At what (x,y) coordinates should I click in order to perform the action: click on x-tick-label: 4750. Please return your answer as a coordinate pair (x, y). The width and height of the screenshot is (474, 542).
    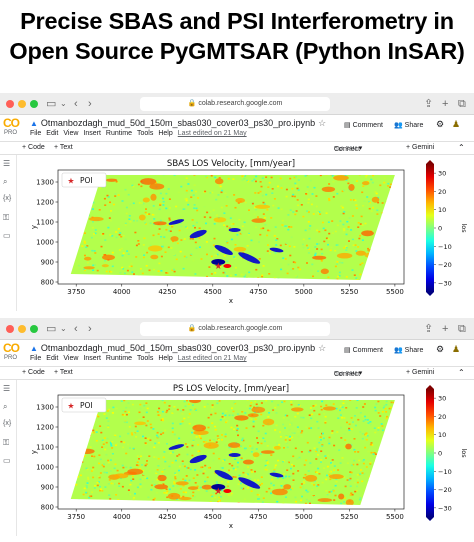
    Looking at the image, I should click on (258, 517).